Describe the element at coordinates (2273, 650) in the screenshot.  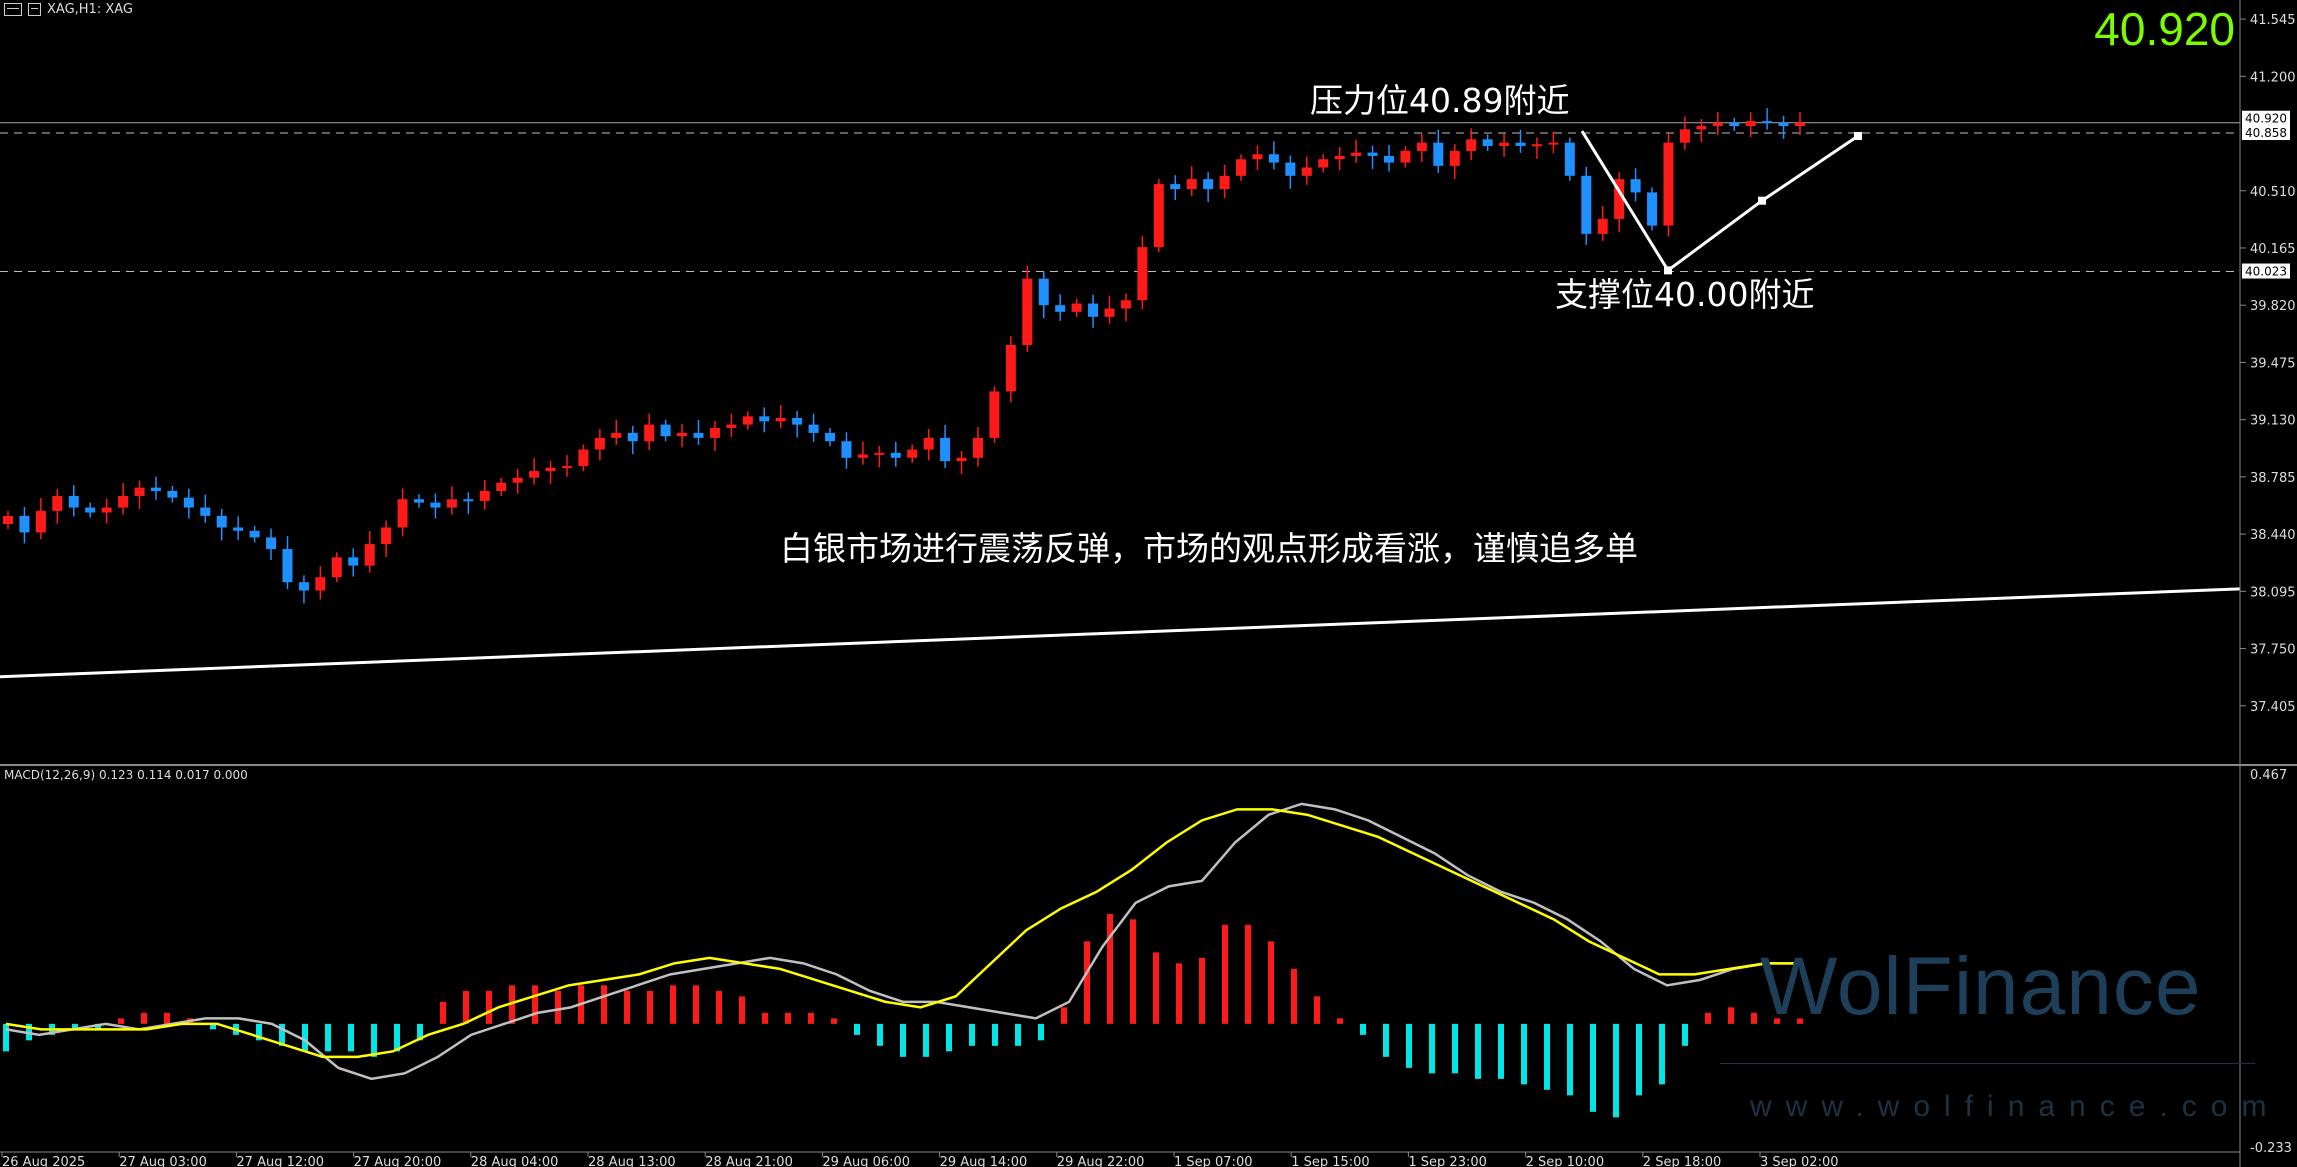
I see `price-tick-label: 37.750` at that location.